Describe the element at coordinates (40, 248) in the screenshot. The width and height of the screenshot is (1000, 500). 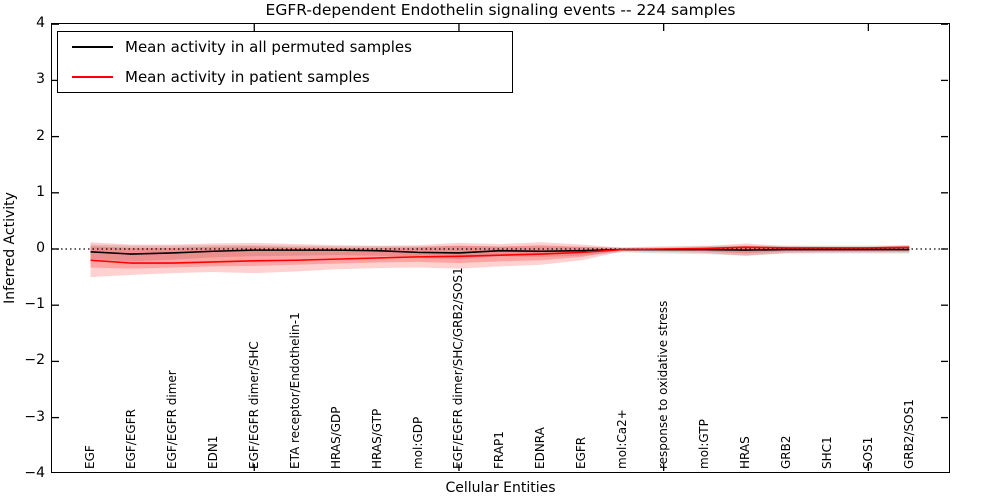
I see `y-tick-label: 0` at that location.